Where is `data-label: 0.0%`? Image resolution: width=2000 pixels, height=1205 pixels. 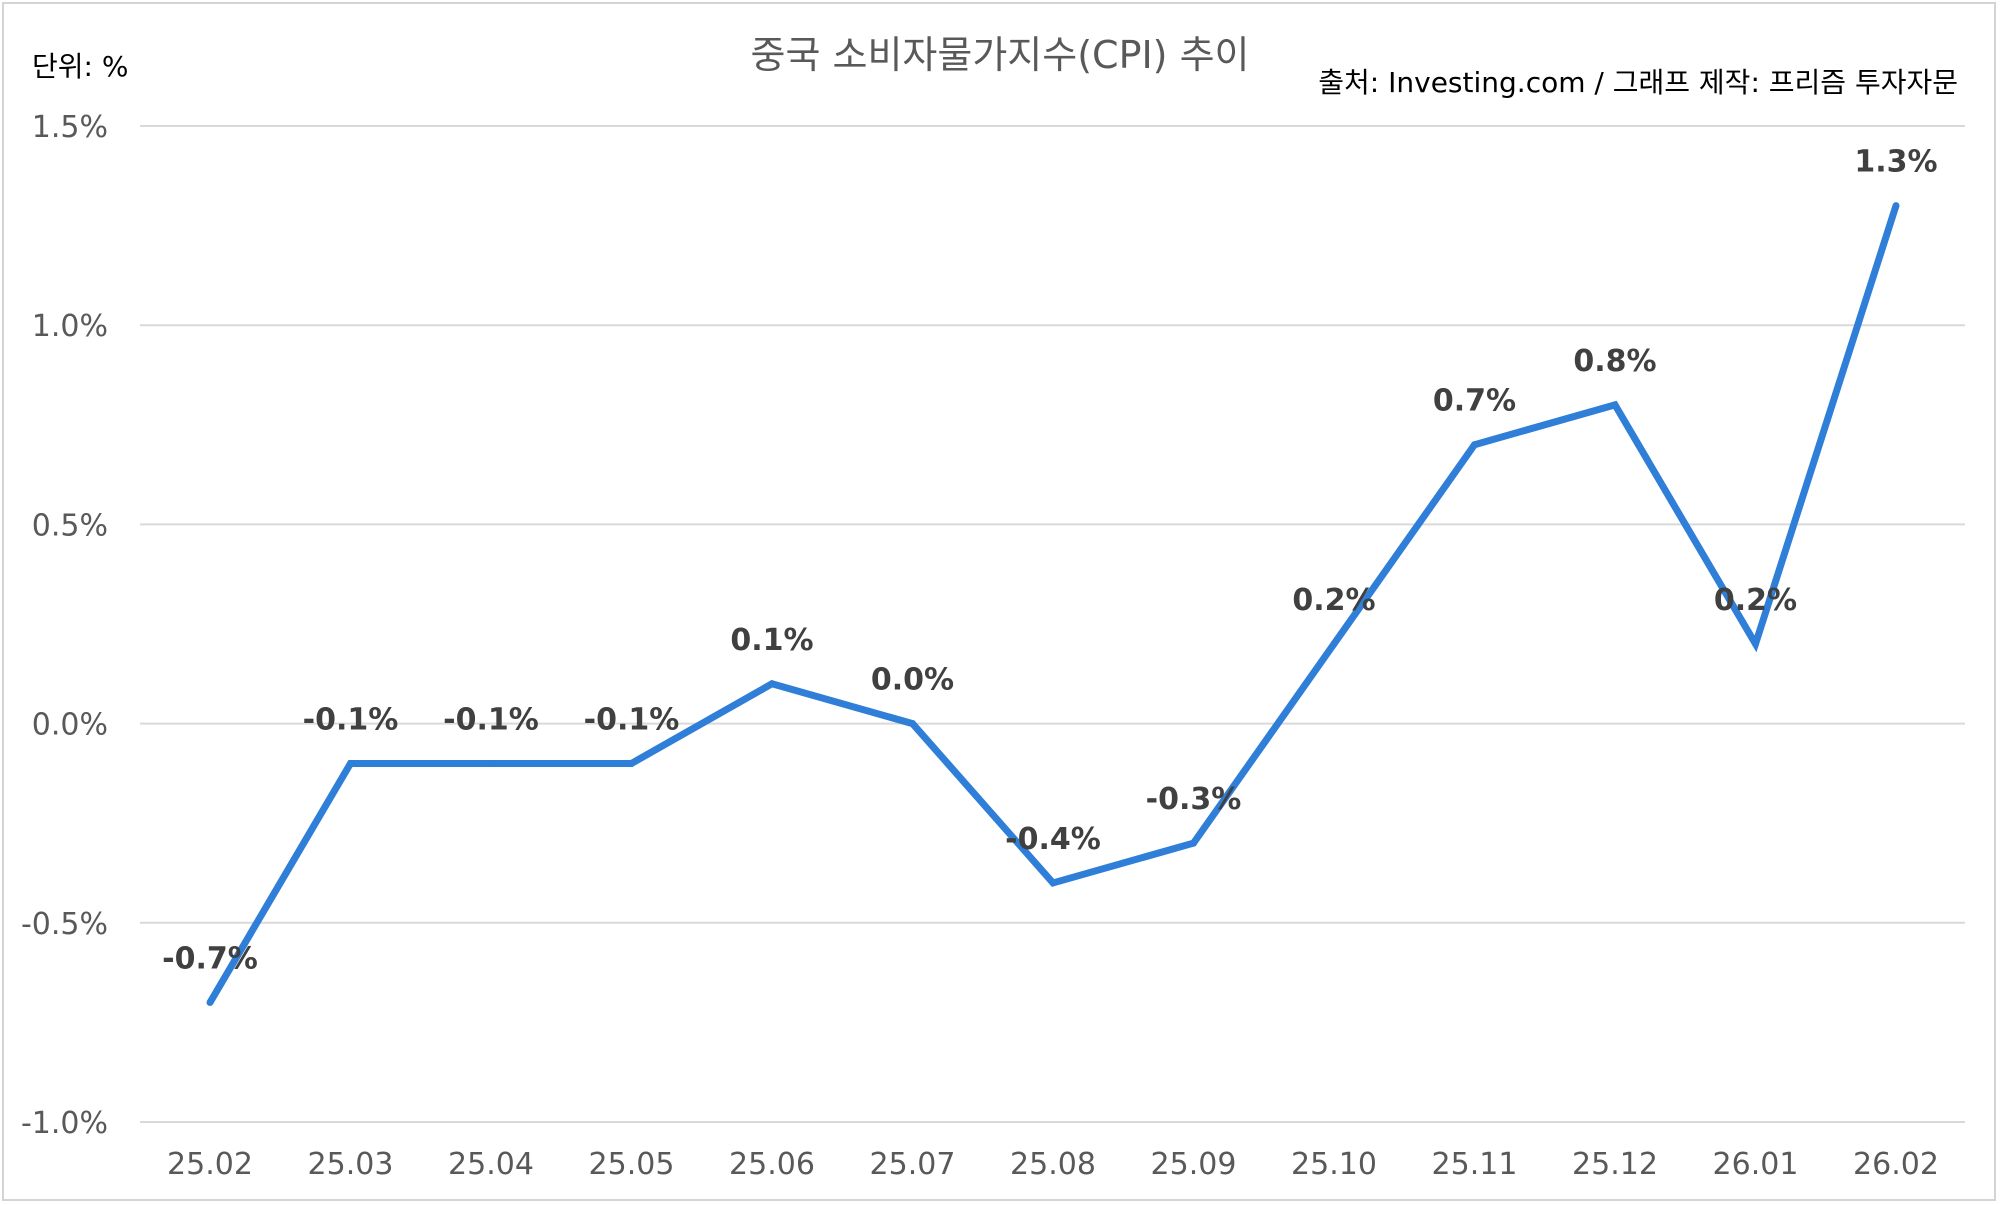
data-label: 0.0% is located at coordinates (912, 680).